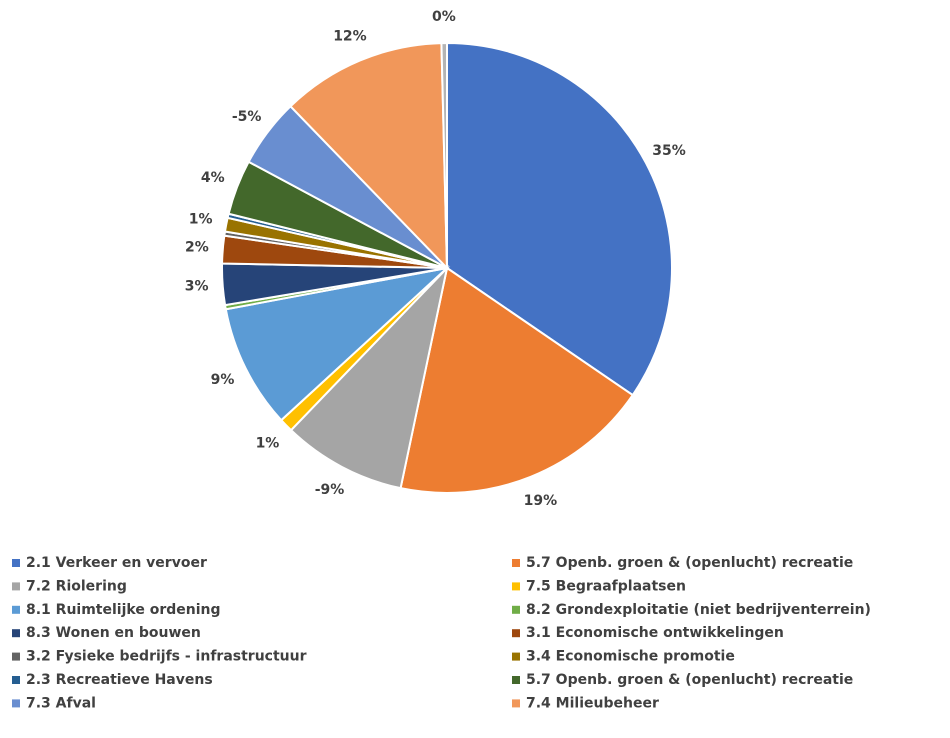 This screenshot has height=738, width=950. I want to click on data-label: 3%, so click(197, 286).